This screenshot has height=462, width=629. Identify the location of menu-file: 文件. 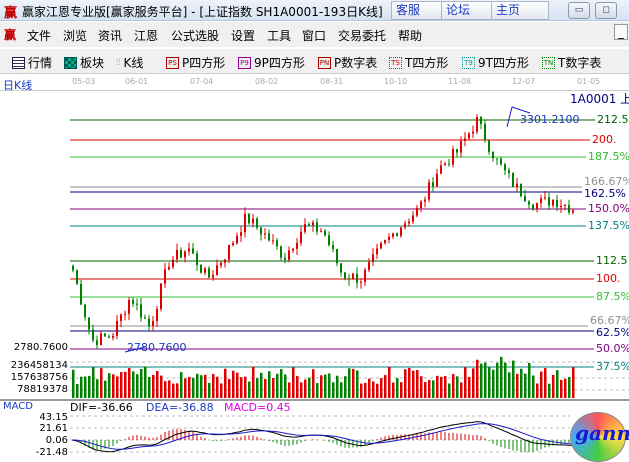
(39, 36).